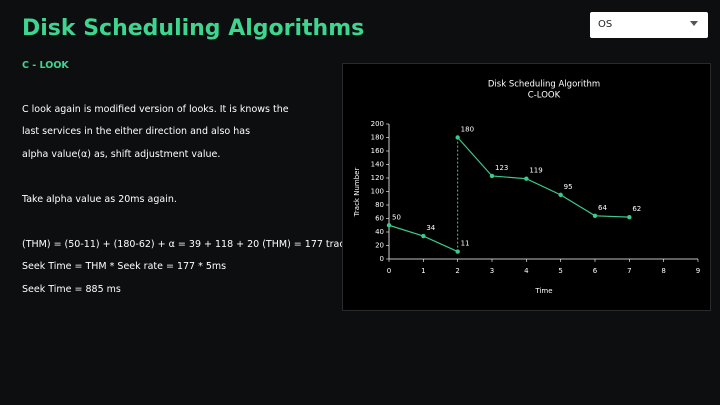 The width and height of the screenshot is (720, 405). I want to click on dropdown-value: OS, so click(605, 24).